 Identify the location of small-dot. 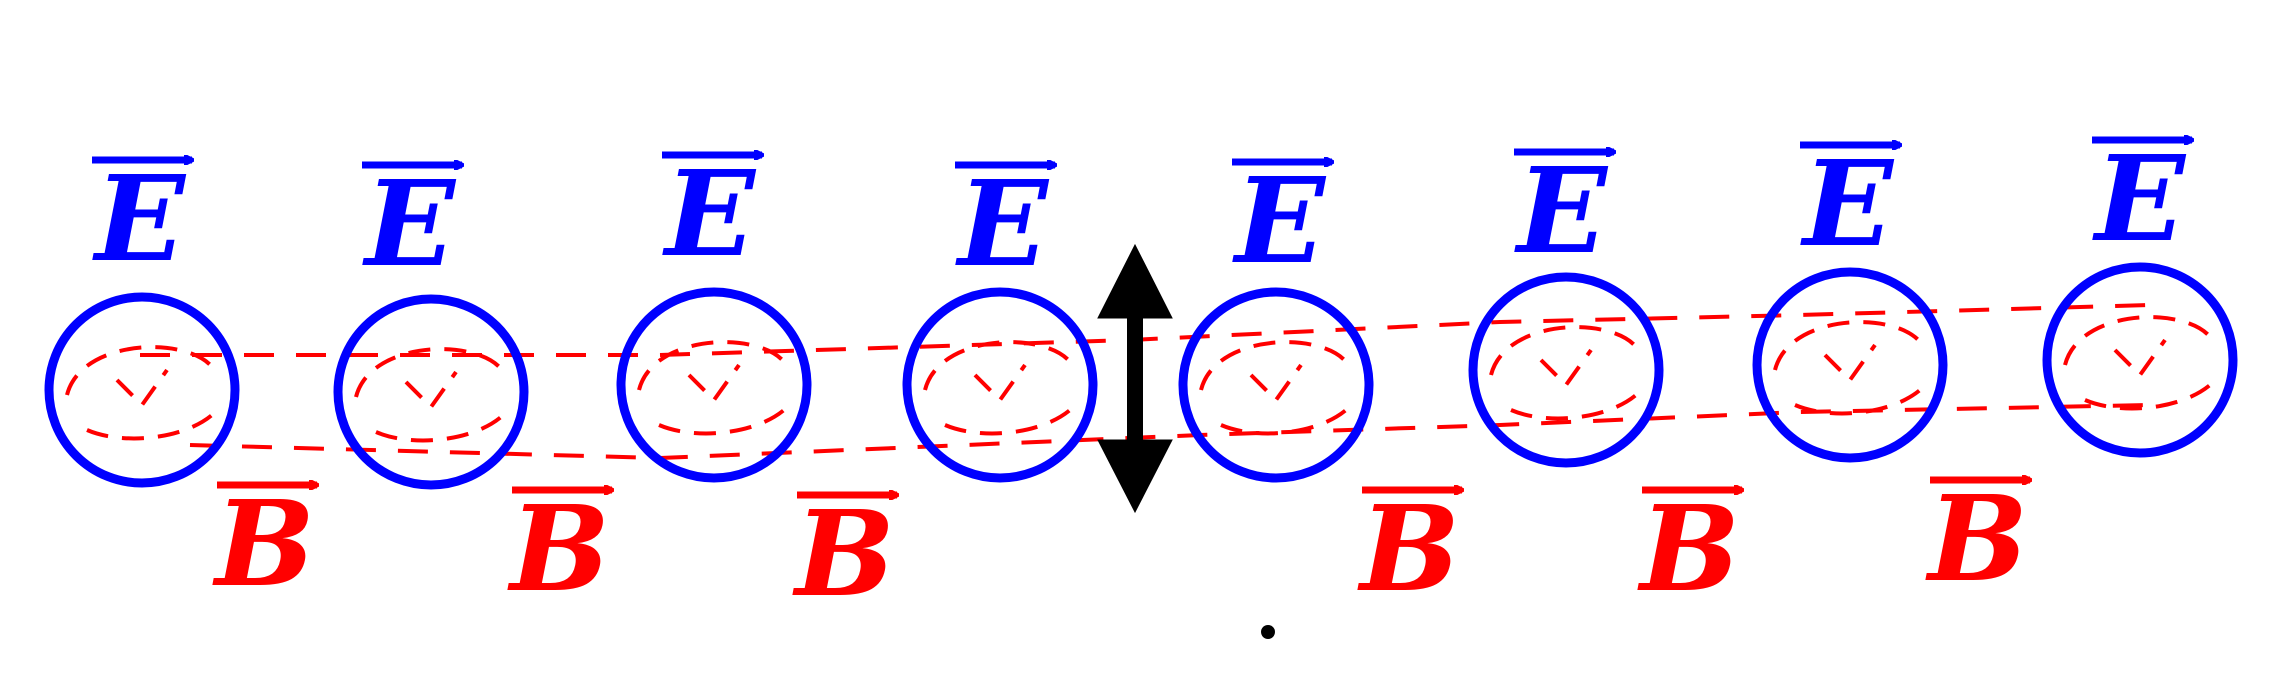
(1268, 632).